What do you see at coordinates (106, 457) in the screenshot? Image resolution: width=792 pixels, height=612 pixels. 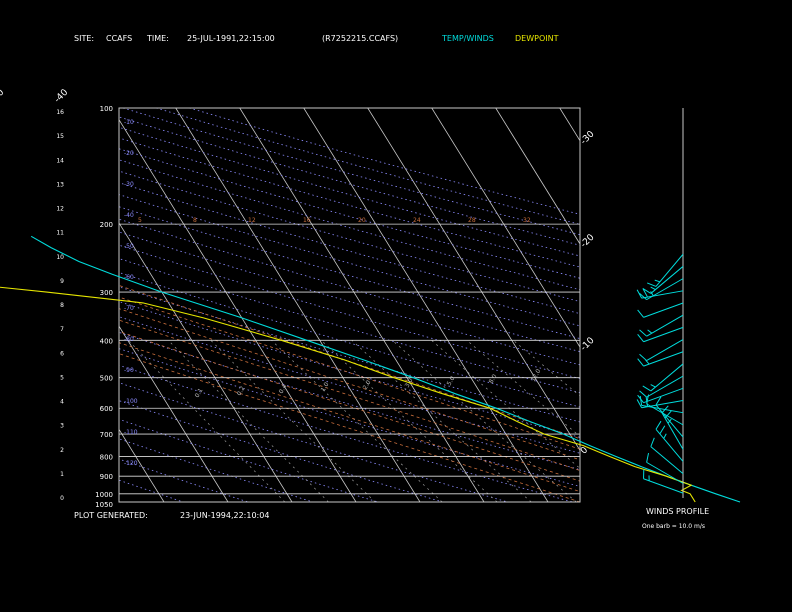 I see `pressure-label: 800` at bounding box center [106, 457].